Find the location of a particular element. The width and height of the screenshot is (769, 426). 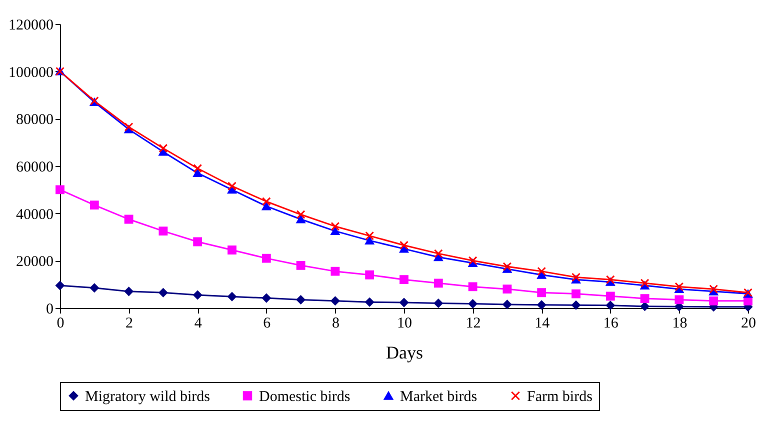

y-tick-label: 0 is located at coordinates (50, 310).